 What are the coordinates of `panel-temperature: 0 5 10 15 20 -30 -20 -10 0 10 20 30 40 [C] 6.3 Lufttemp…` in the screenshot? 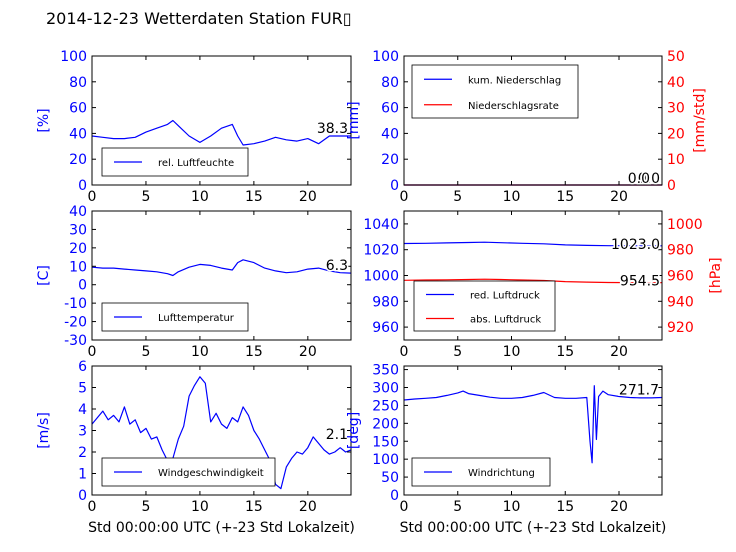 It's located at (194, 282).